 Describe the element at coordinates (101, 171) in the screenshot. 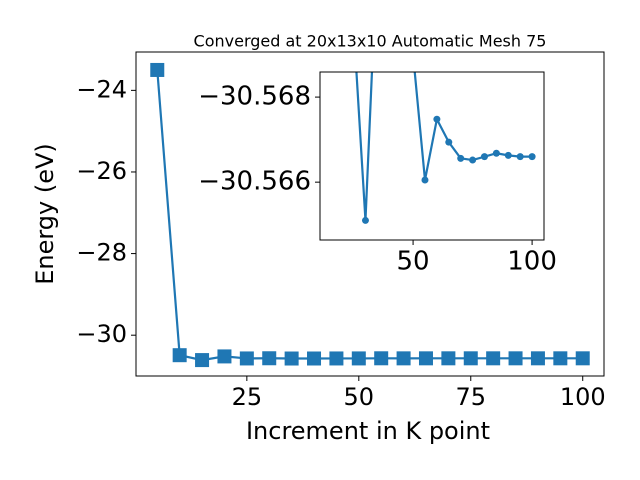

I see `y-tick-label: −26` at that location.